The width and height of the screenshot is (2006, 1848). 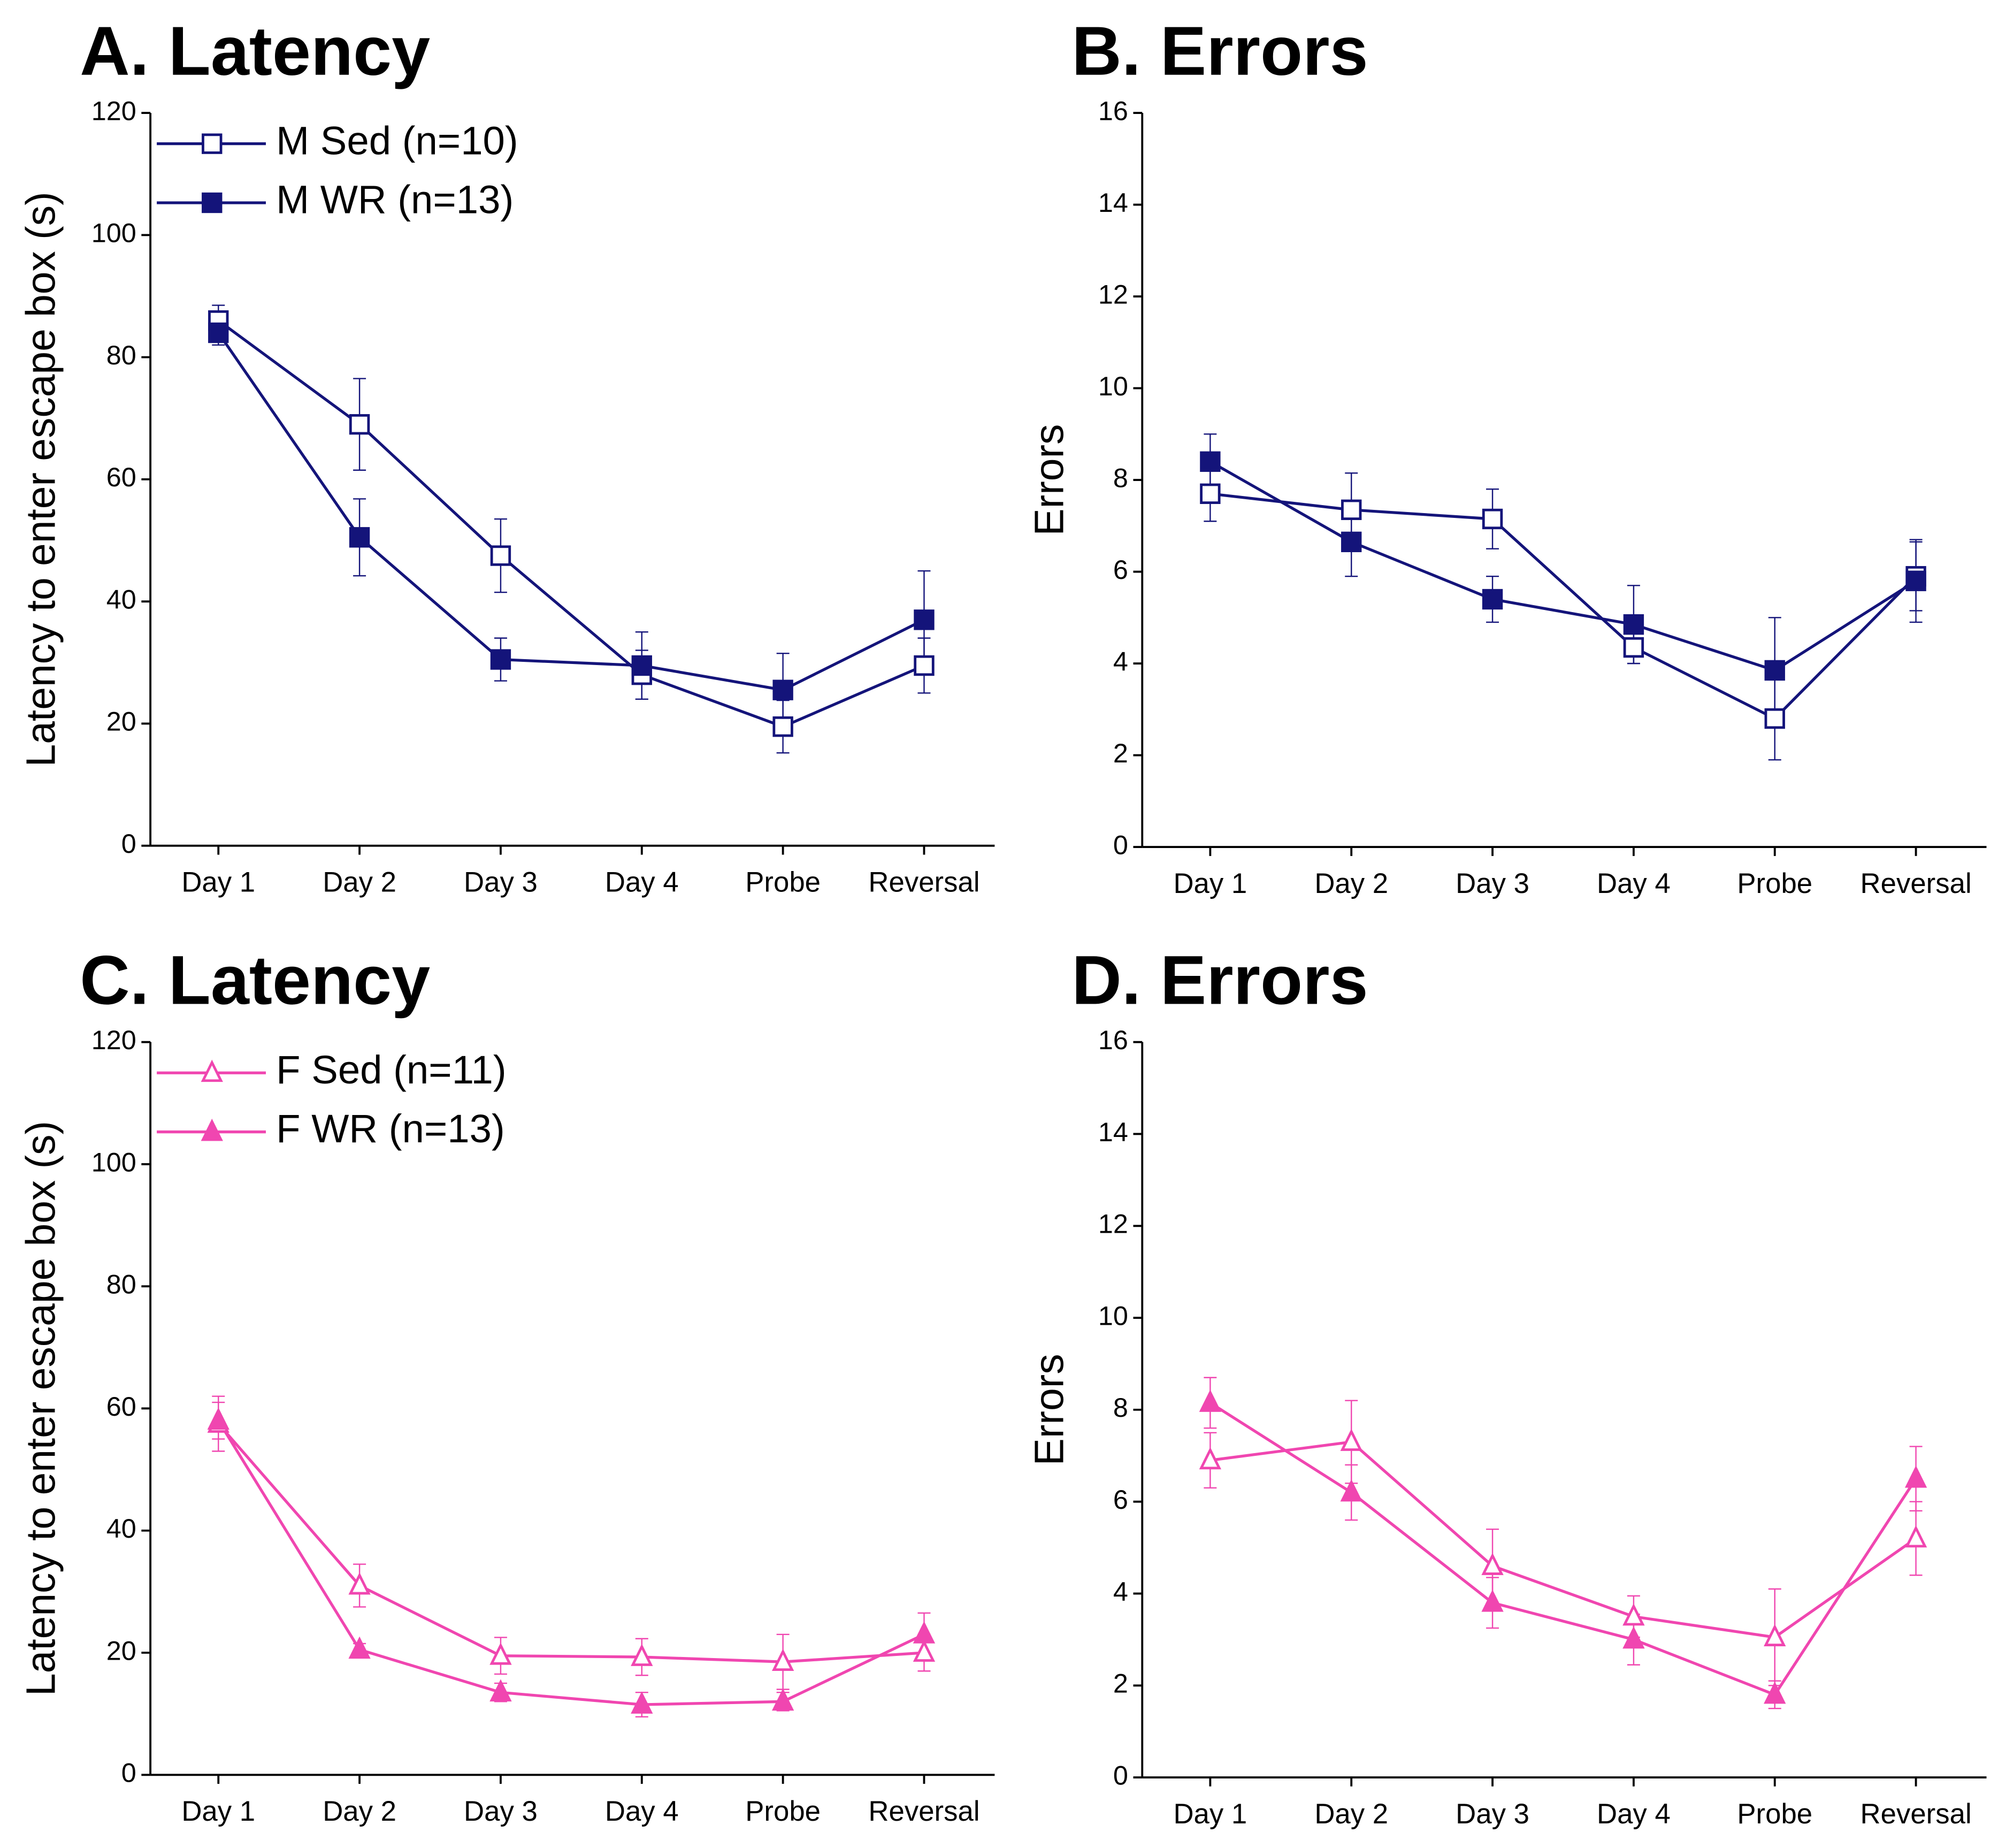 What do you see at coordinates (395, 200) in the screenshot?
I see `legend-label: M WR (n=13)` at bounding box center [395, 200].